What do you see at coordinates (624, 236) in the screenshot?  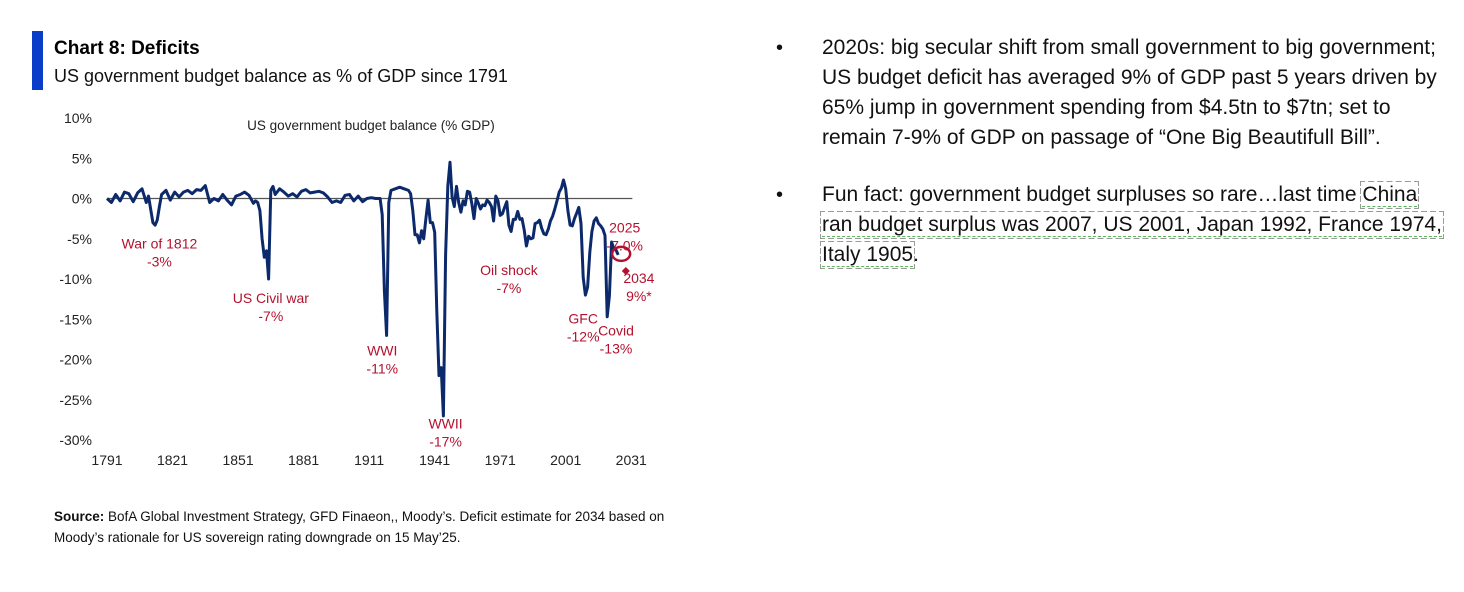 I see `event-annotation: 2025 -7.0%` at bounding box center [624, 236].